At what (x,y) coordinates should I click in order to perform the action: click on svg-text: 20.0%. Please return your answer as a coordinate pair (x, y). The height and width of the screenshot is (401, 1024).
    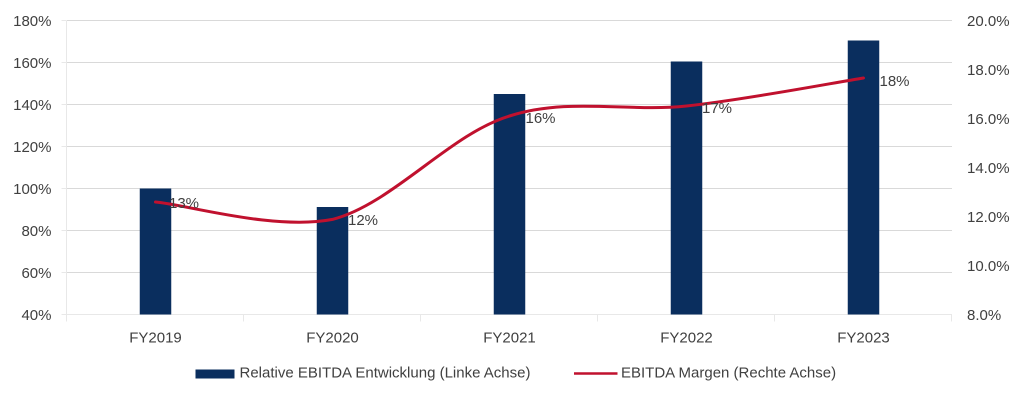
    Looking at the image, I should click on (988, 21).